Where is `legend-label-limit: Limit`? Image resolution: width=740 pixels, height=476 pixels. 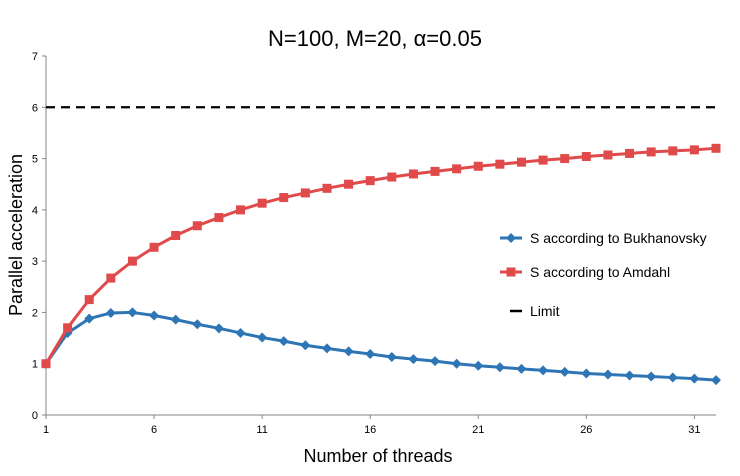 legend-label-limit: Limit is located at coordinates (545, 311).